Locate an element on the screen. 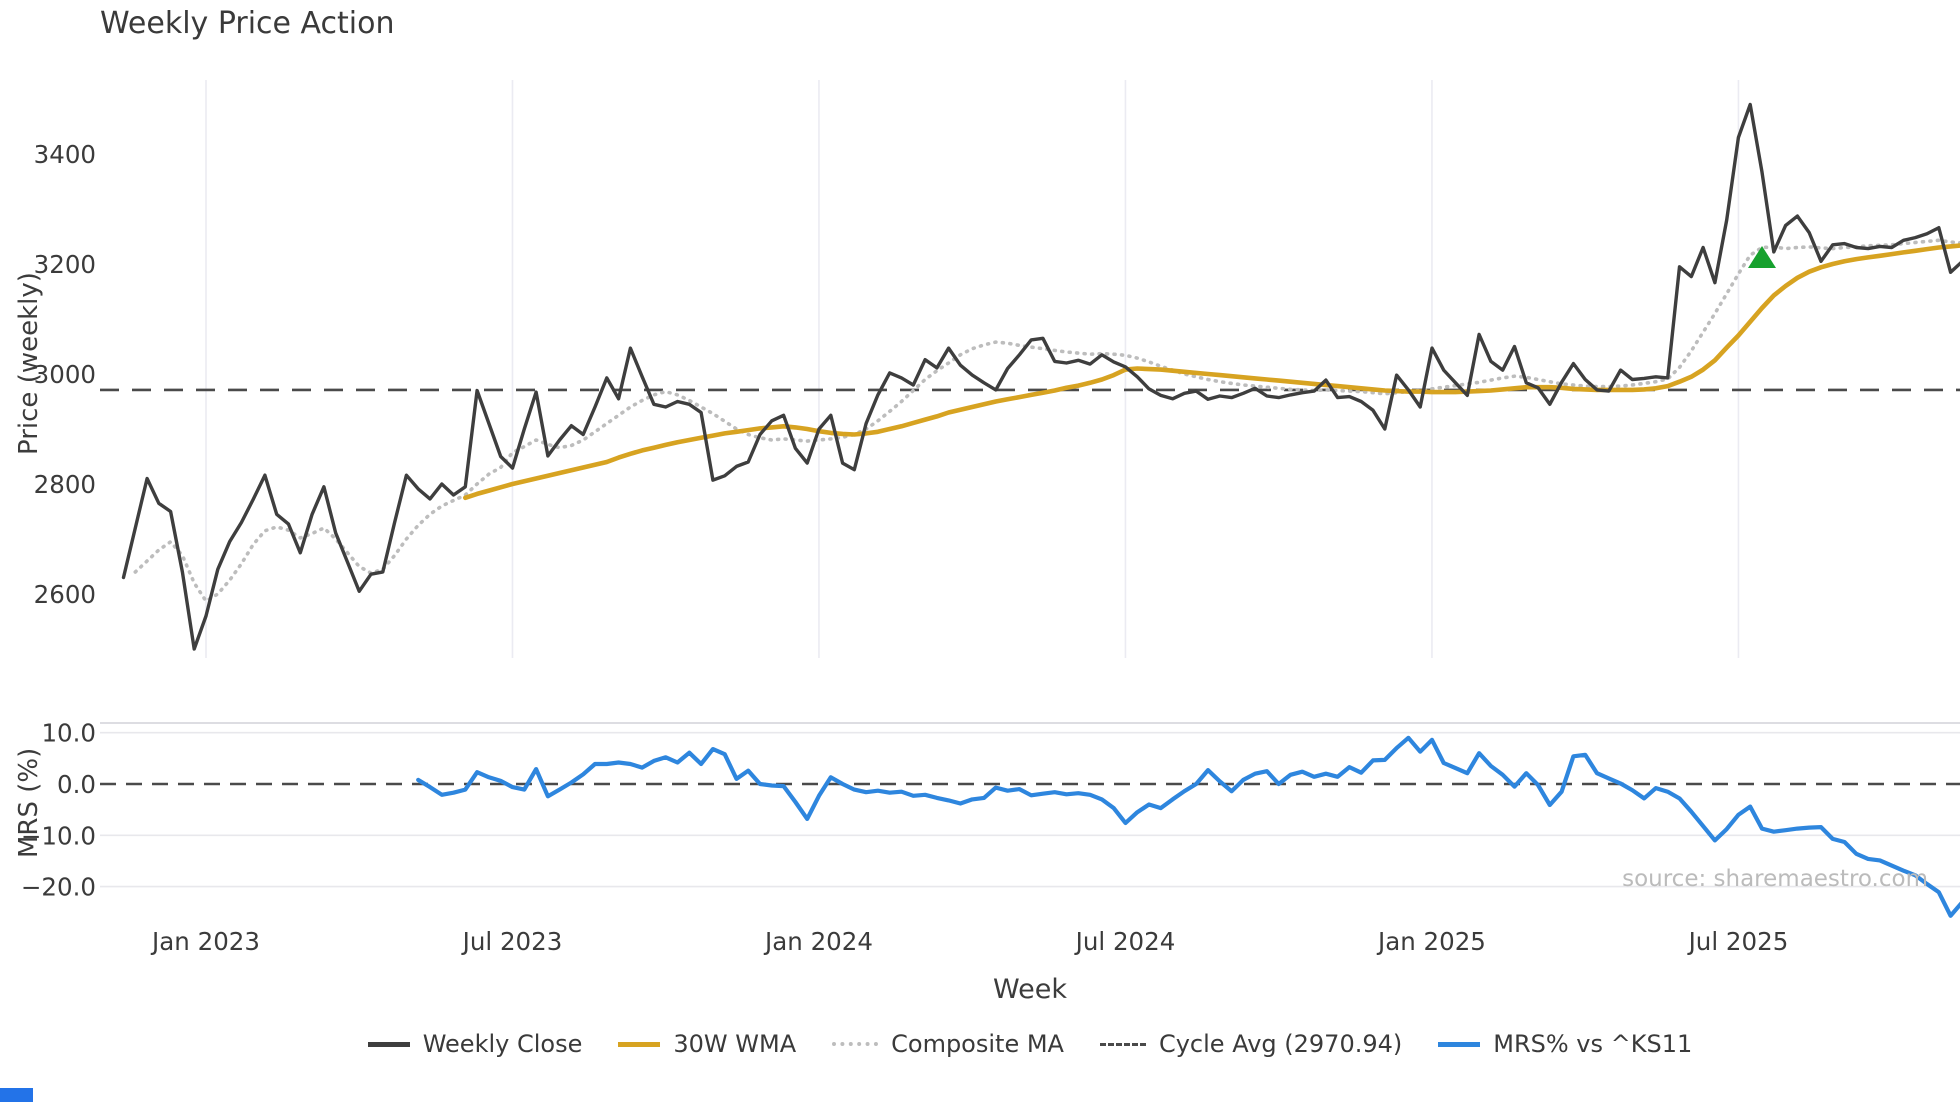  x-tick-label: Jul 2024 is located at coordinates (1125, 941).